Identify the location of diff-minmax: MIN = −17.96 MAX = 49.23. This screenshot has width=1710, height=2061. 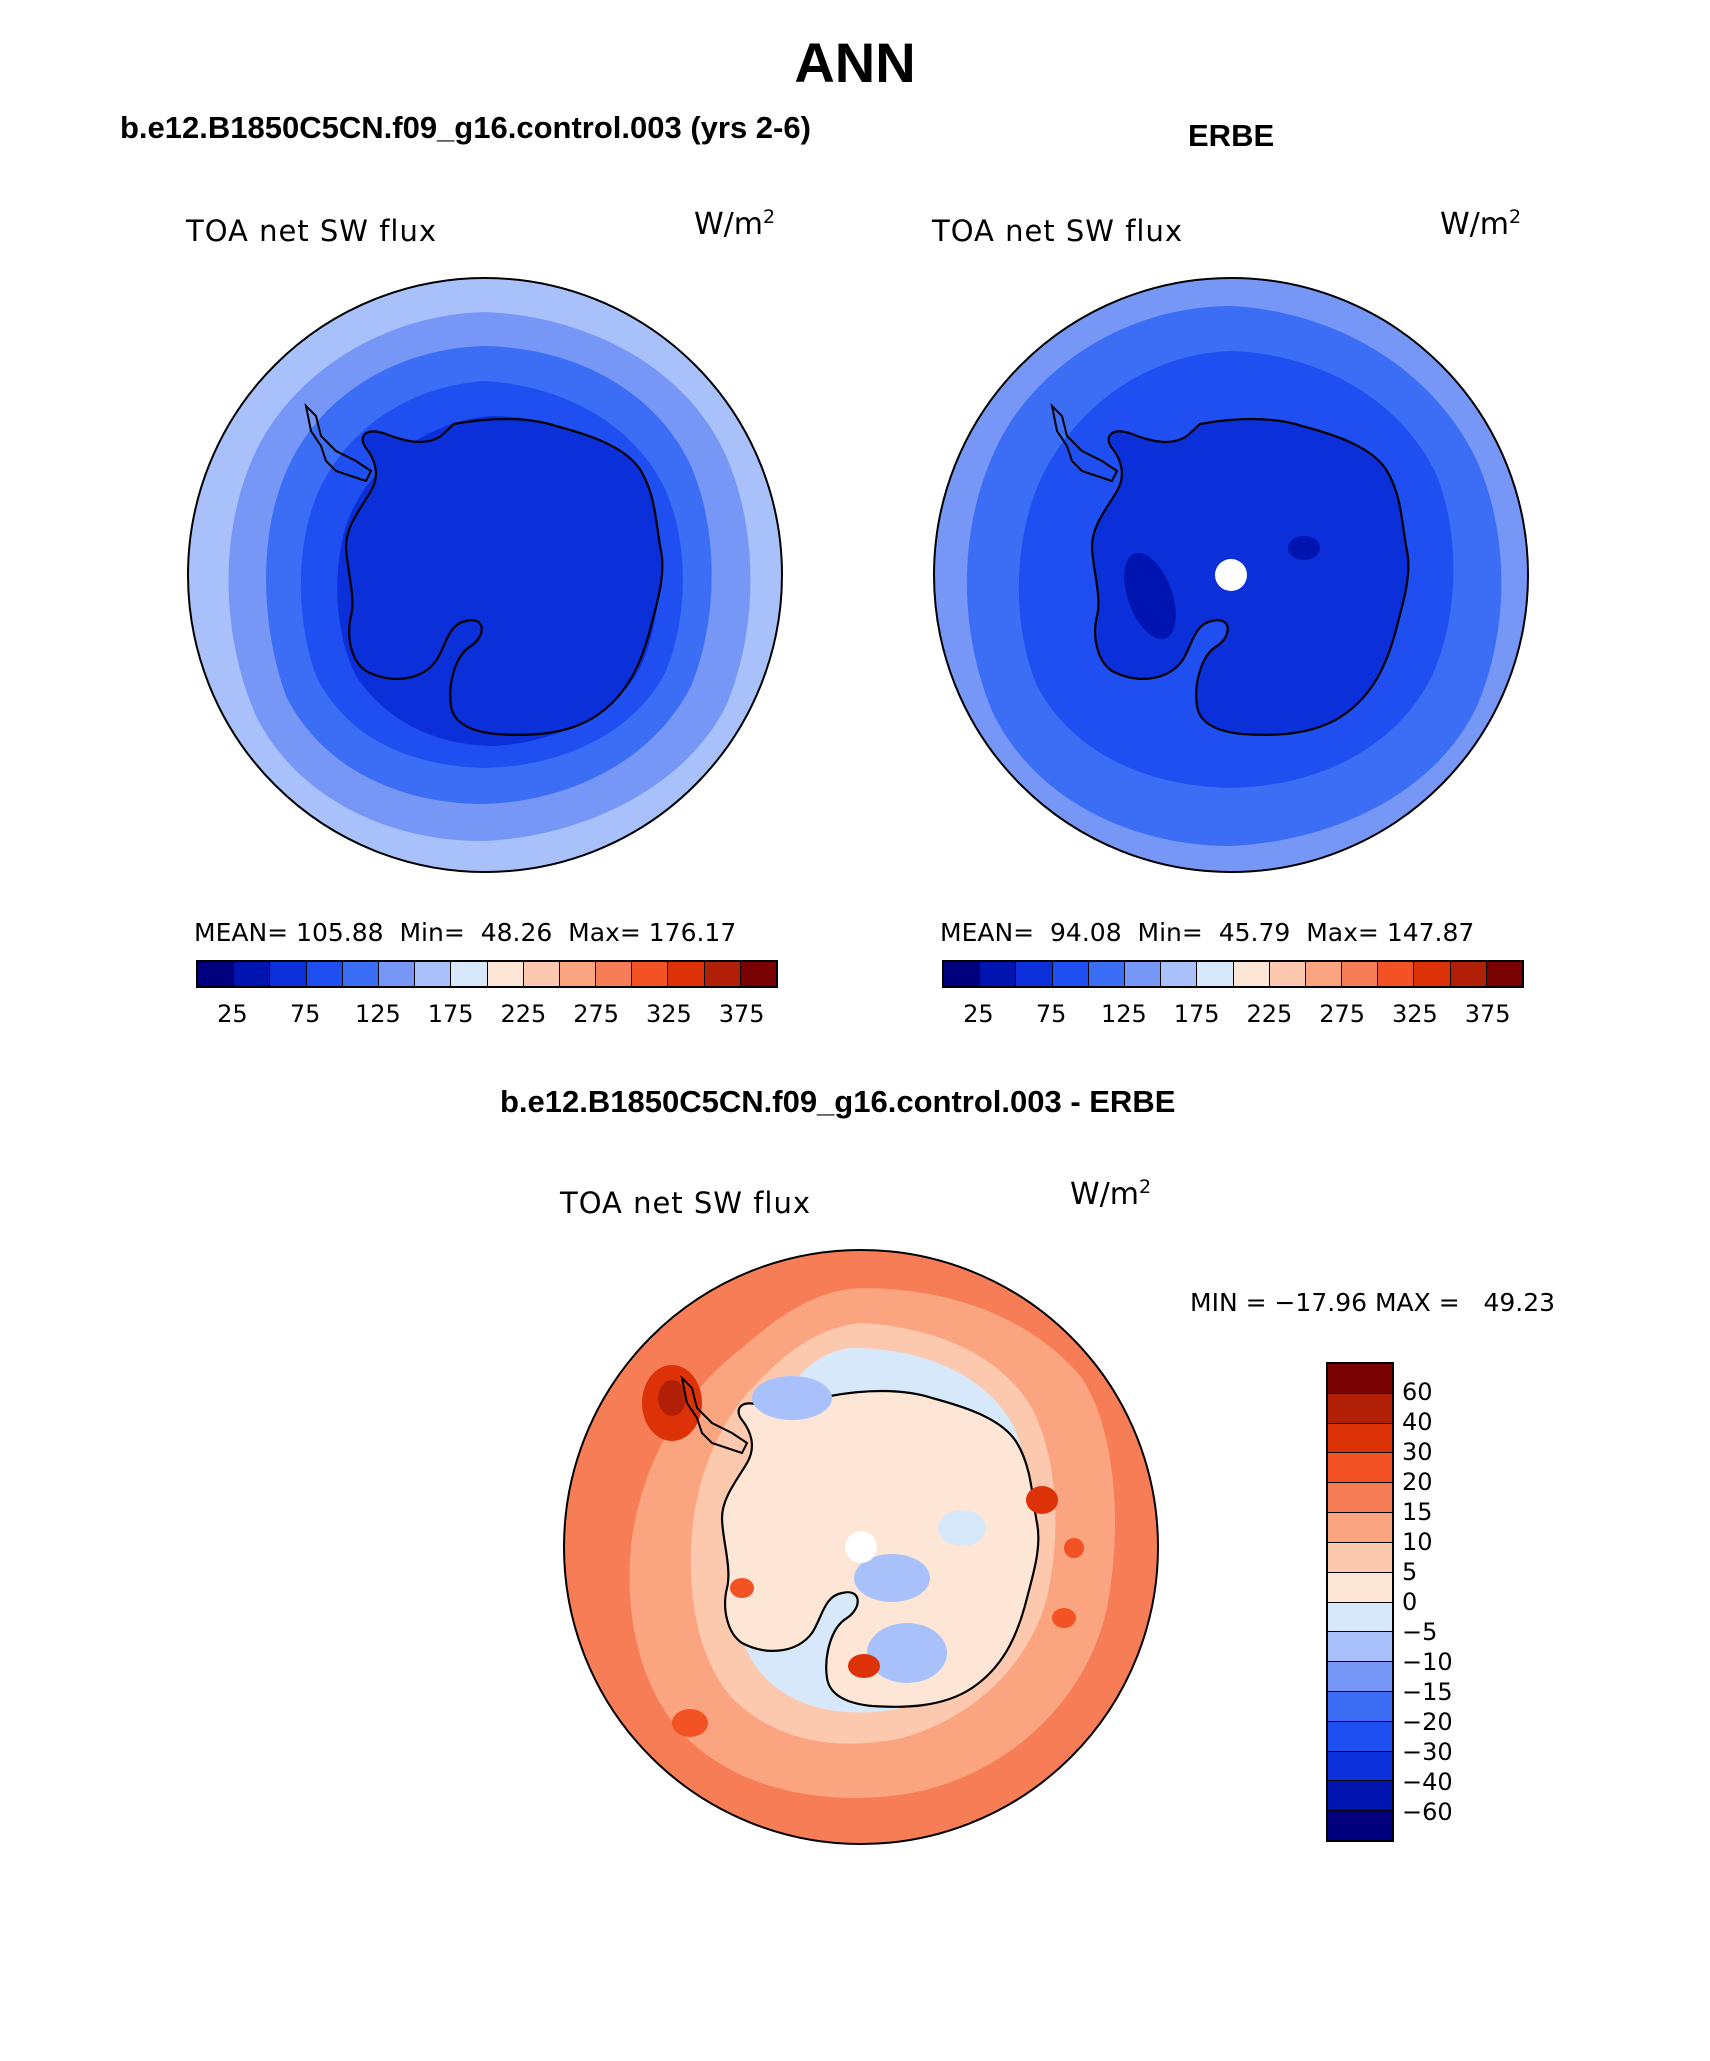
(1373, 1302).